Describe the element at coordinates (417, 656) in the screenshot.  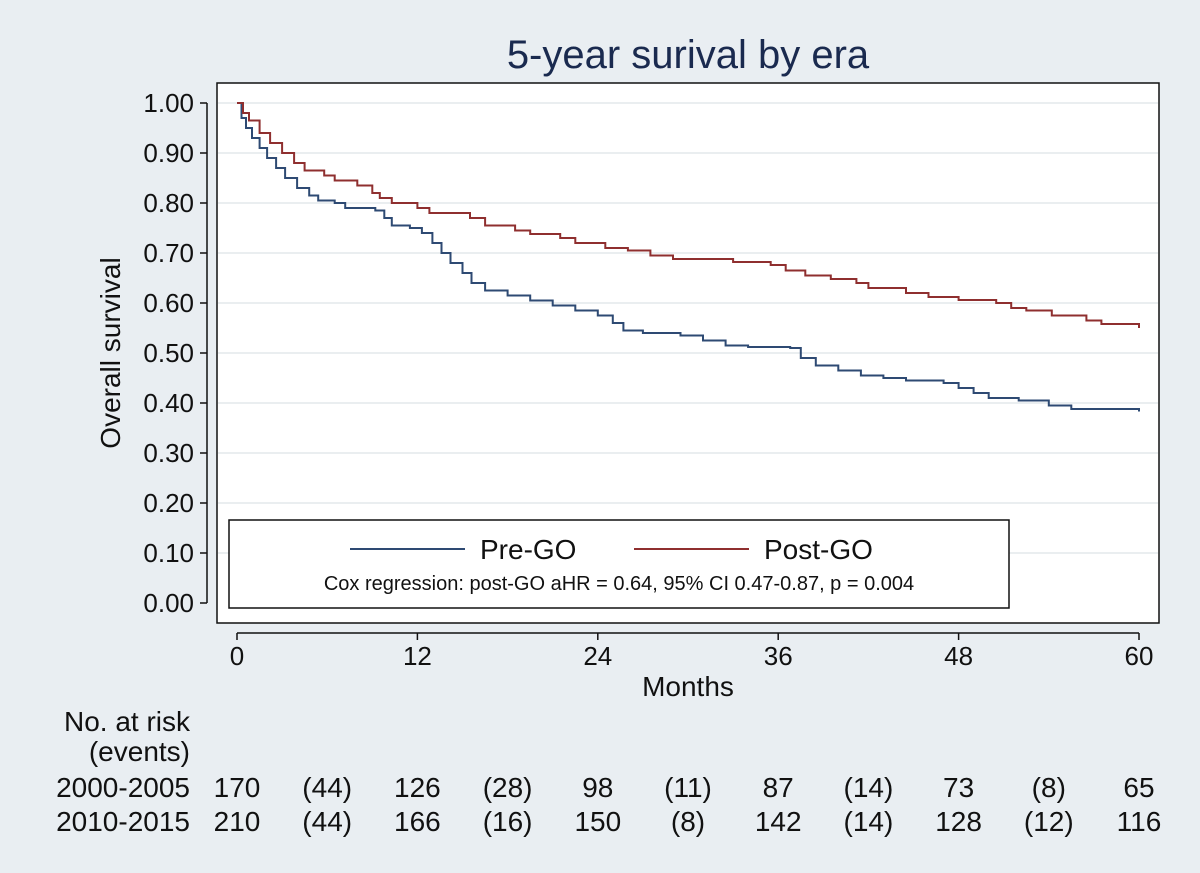
I see `x-tick-label: 12` at that location.